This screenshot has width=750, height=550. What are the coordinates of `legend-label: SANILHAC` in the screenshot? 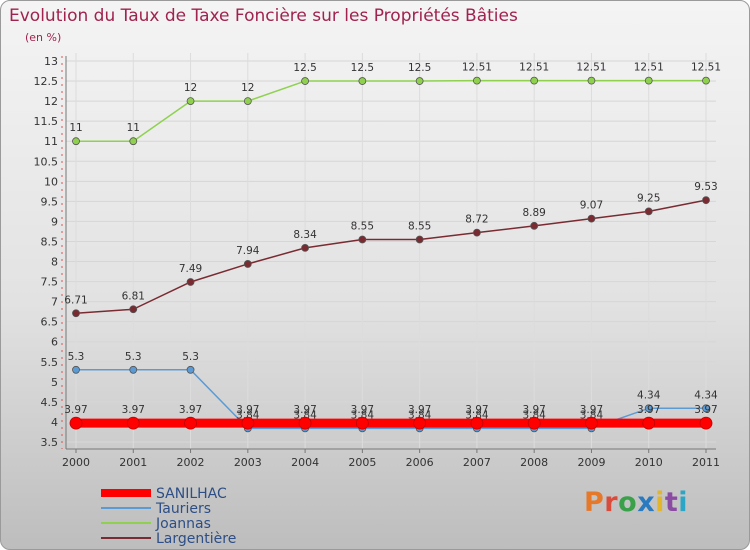 It's located at (191, 494).